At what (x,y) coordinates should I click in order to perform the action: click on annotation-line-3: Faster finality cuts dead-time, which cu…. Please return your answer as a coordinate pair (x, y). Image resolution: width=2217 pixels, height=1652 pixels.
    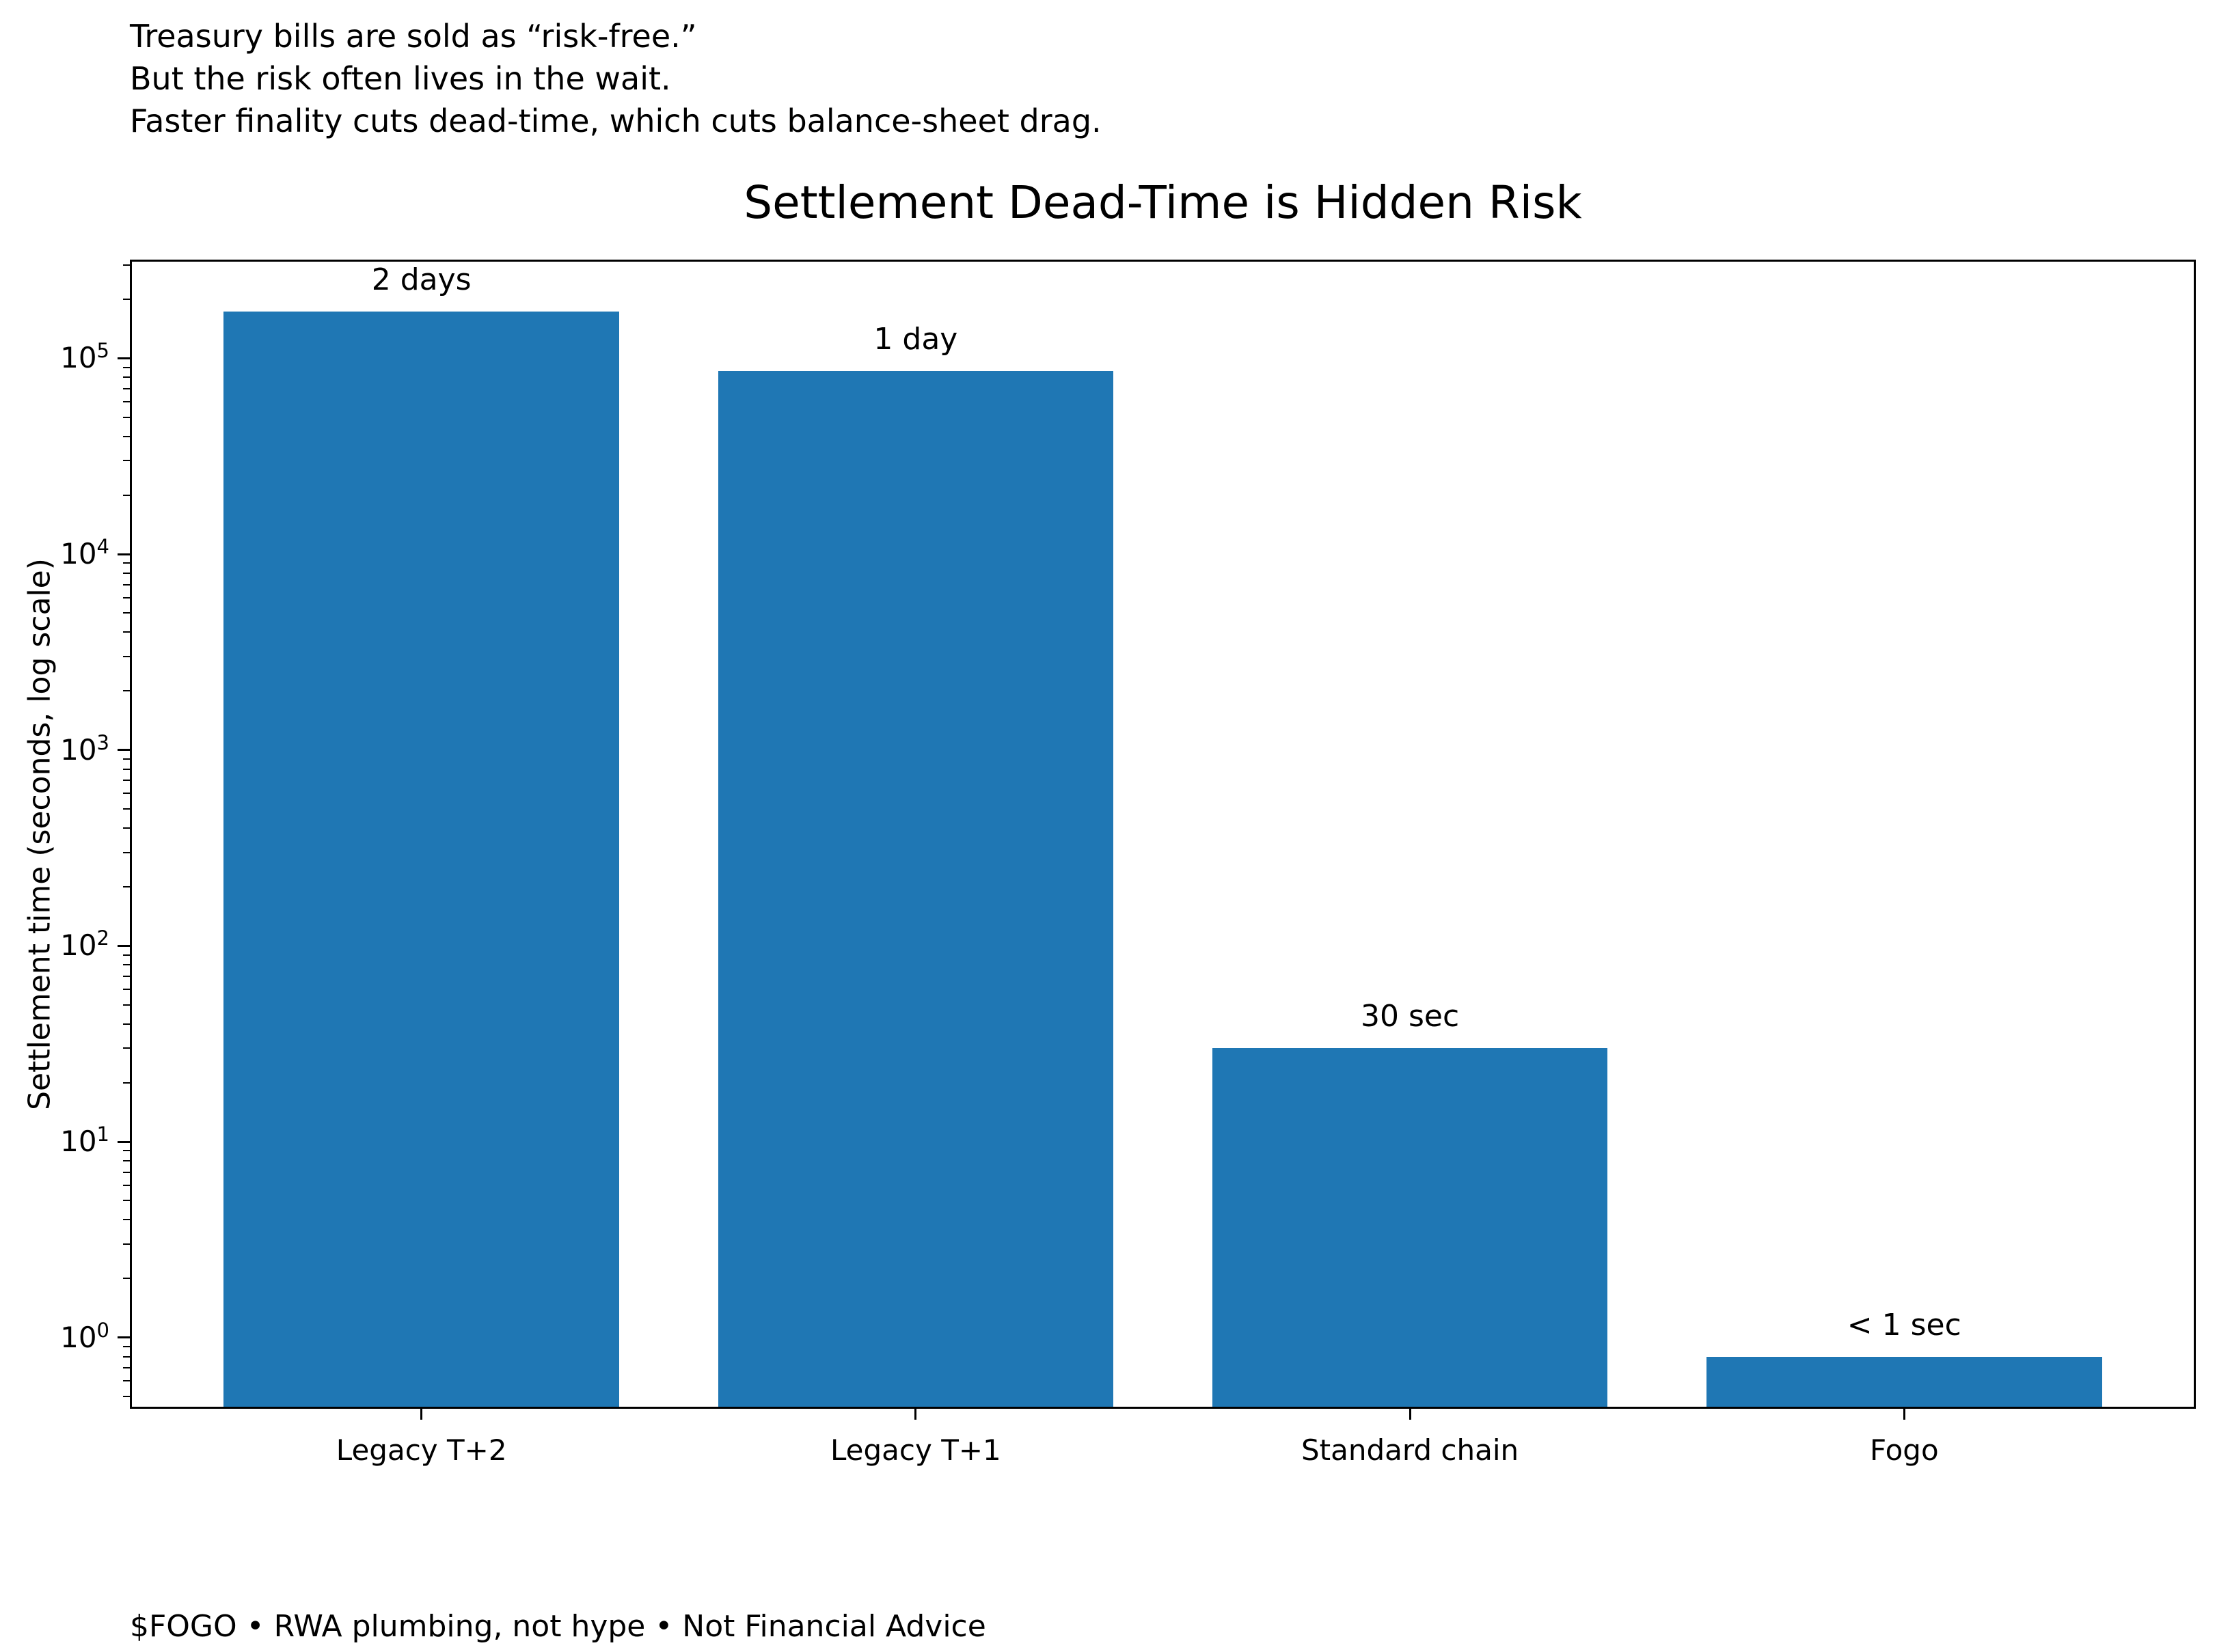
    Looking at the image, I should click on (616, 121).